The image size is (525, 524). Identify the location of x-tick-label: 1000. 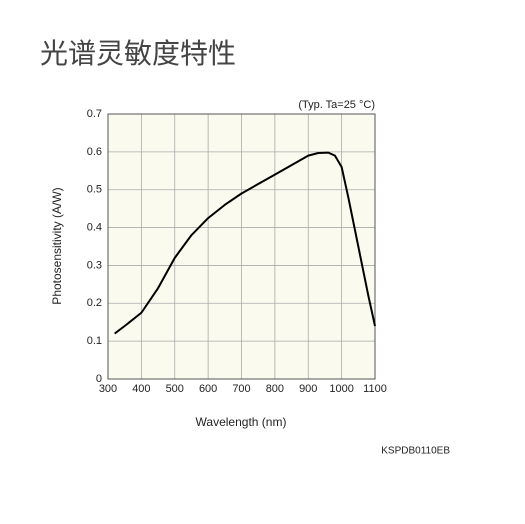
(341, 389).